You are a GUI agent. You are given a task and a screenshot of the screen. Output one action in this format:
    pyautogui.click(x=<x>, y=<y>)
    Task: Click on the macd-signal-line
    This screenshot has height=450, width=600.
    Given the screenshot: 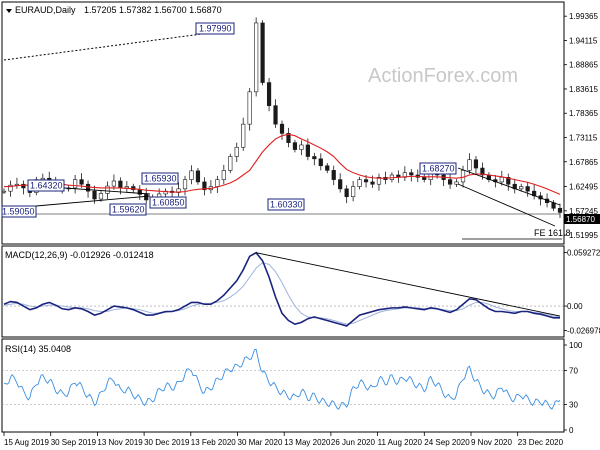 What is the action you would take?
    pyautogui.click(x=282, y=293)
    